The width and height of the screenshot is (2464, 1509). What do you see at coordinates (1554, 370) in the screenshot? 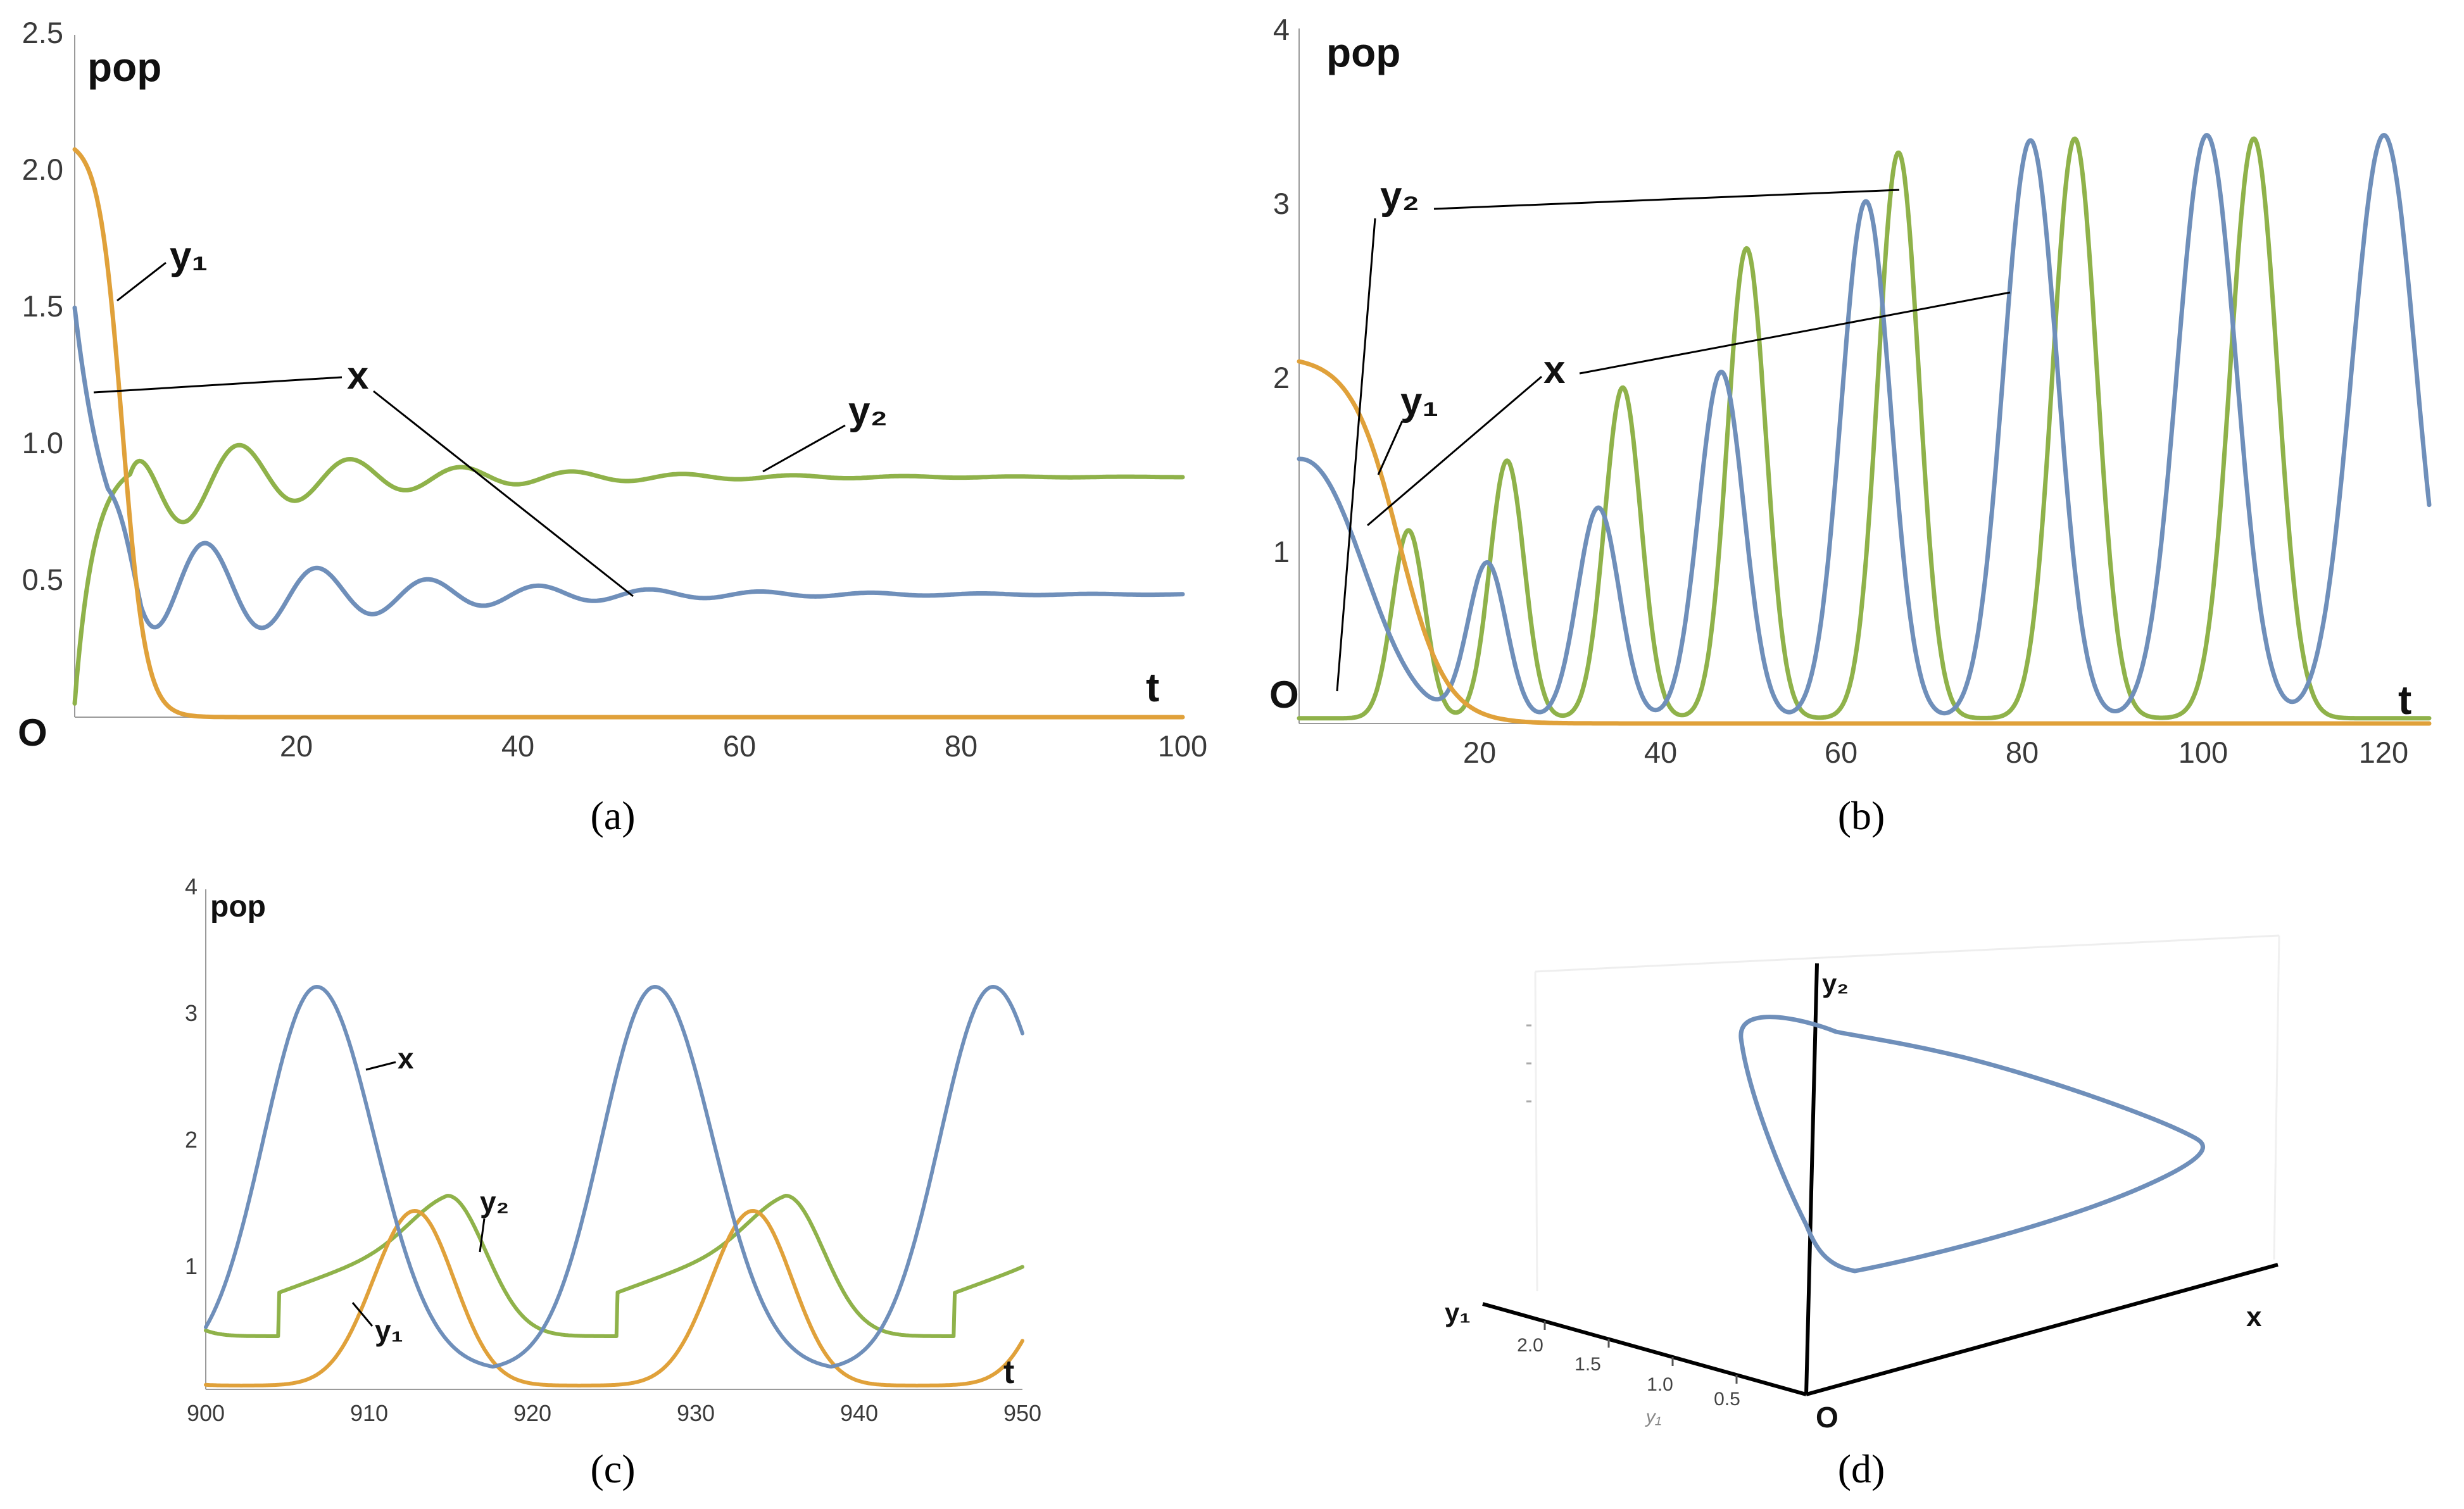
I see `panel-b-x-label: x` at bounding box center [1554, 370].